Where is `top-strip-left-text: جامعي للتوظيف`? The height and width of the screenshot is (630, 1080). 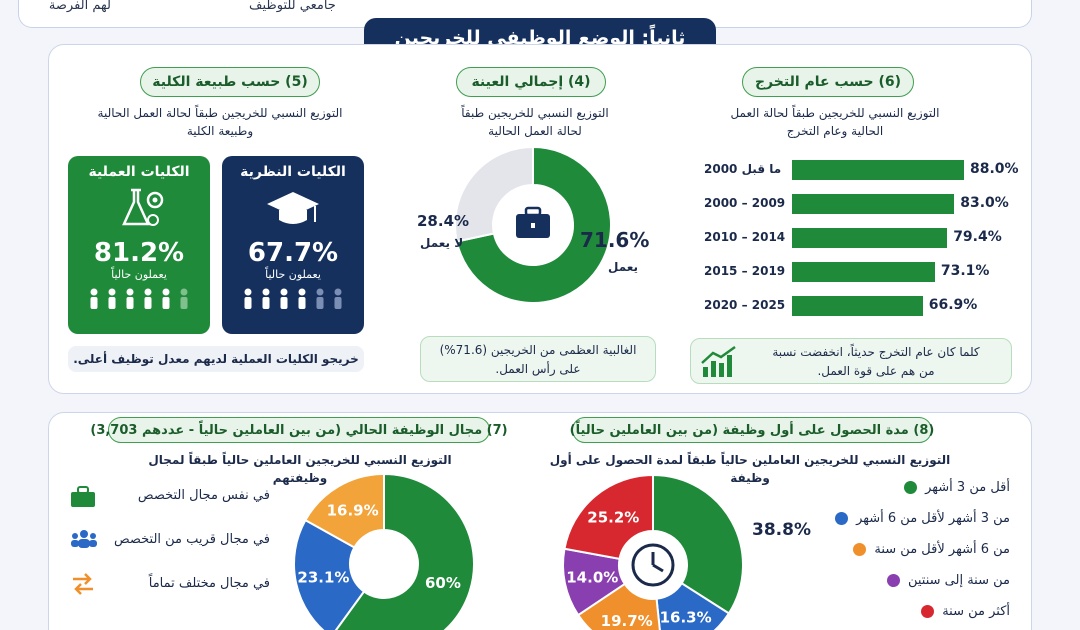 top-strip-left-text: جامعي للتوظيف is located at coordinates (292, 6).